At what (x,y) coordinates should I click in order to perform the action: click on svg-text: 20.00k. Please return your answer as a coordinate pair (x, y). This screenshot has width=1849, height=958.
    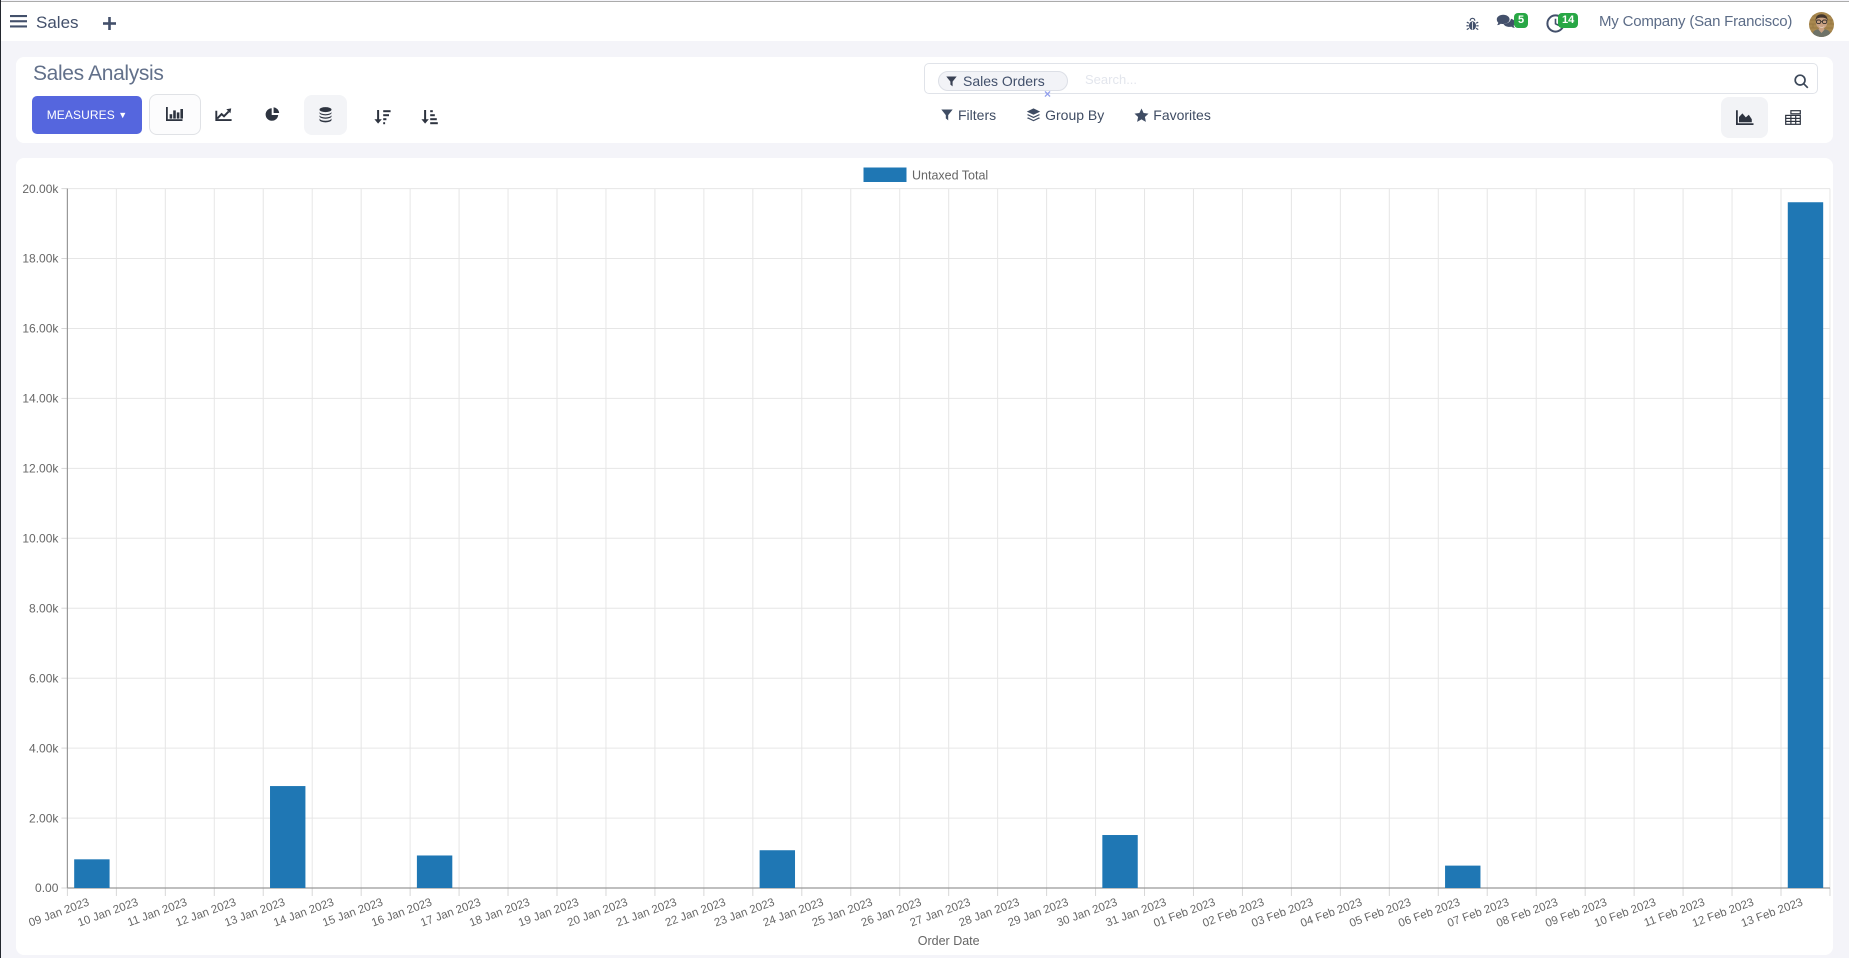
    Looking at the image, I should click on (40, 189).